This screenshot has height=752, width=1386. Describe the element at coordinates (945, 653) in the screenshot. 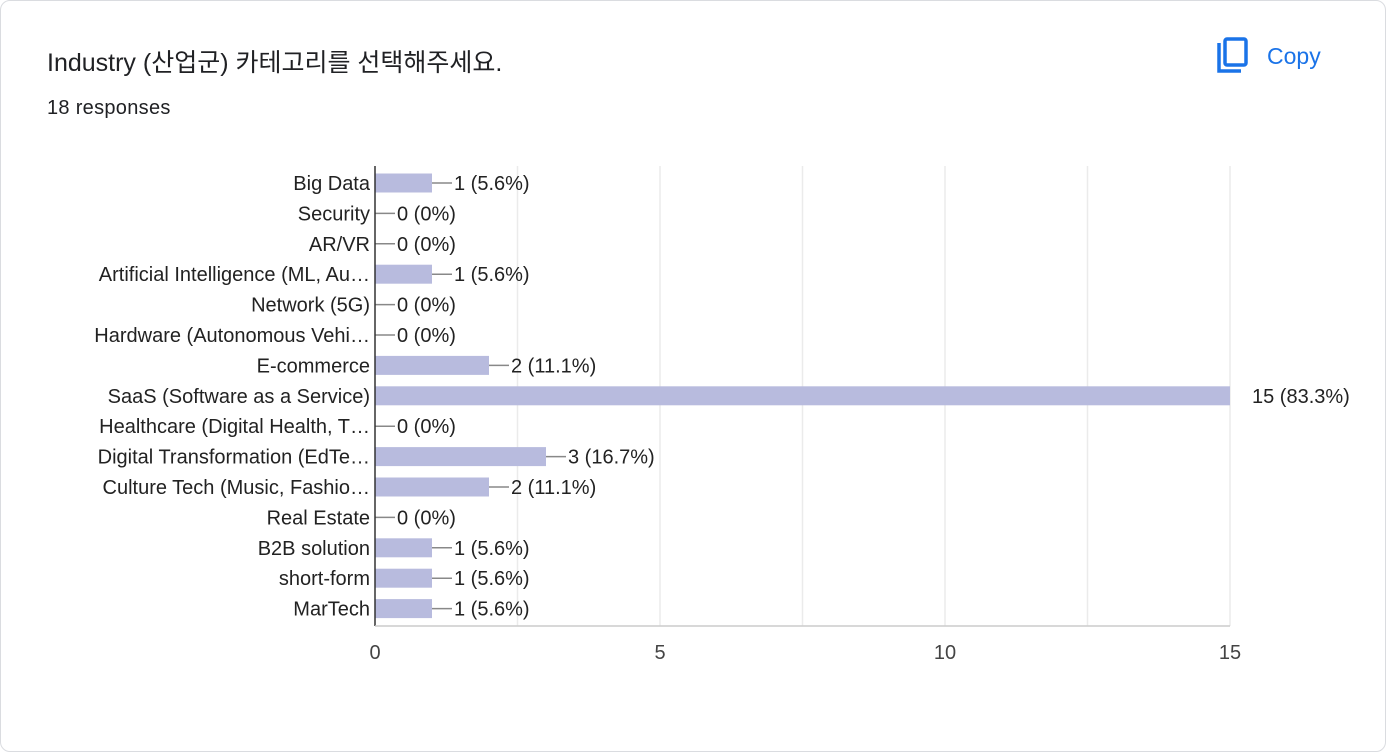

I see `x-tick-label: 10` at that location.